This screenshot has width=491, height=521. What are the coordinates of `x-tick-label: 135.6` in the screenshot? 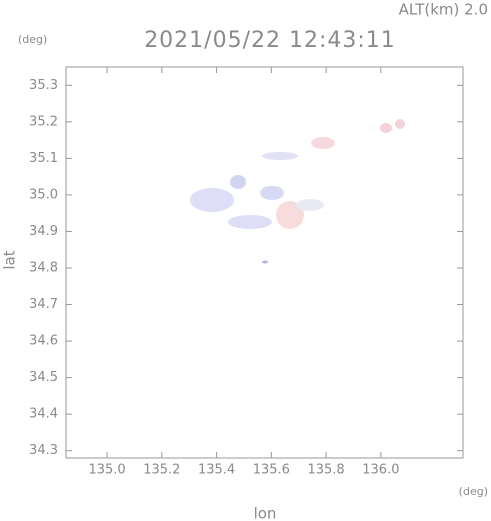 It's located at (271, 470).